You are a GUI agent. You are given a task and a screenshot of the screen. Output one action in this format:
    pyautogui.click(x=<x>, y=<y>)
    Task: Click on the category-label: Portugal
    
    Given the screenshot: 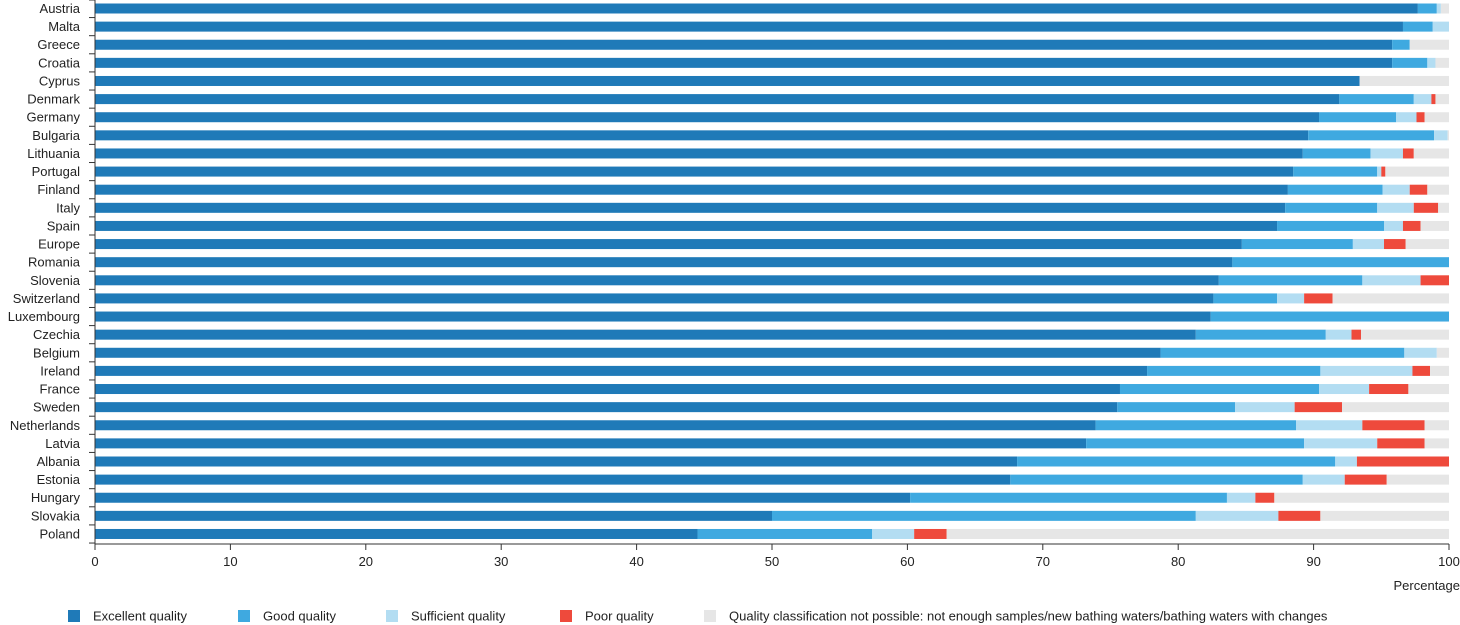 What is the action you would take?
    pyautogui.click(x=56, y=171)
    